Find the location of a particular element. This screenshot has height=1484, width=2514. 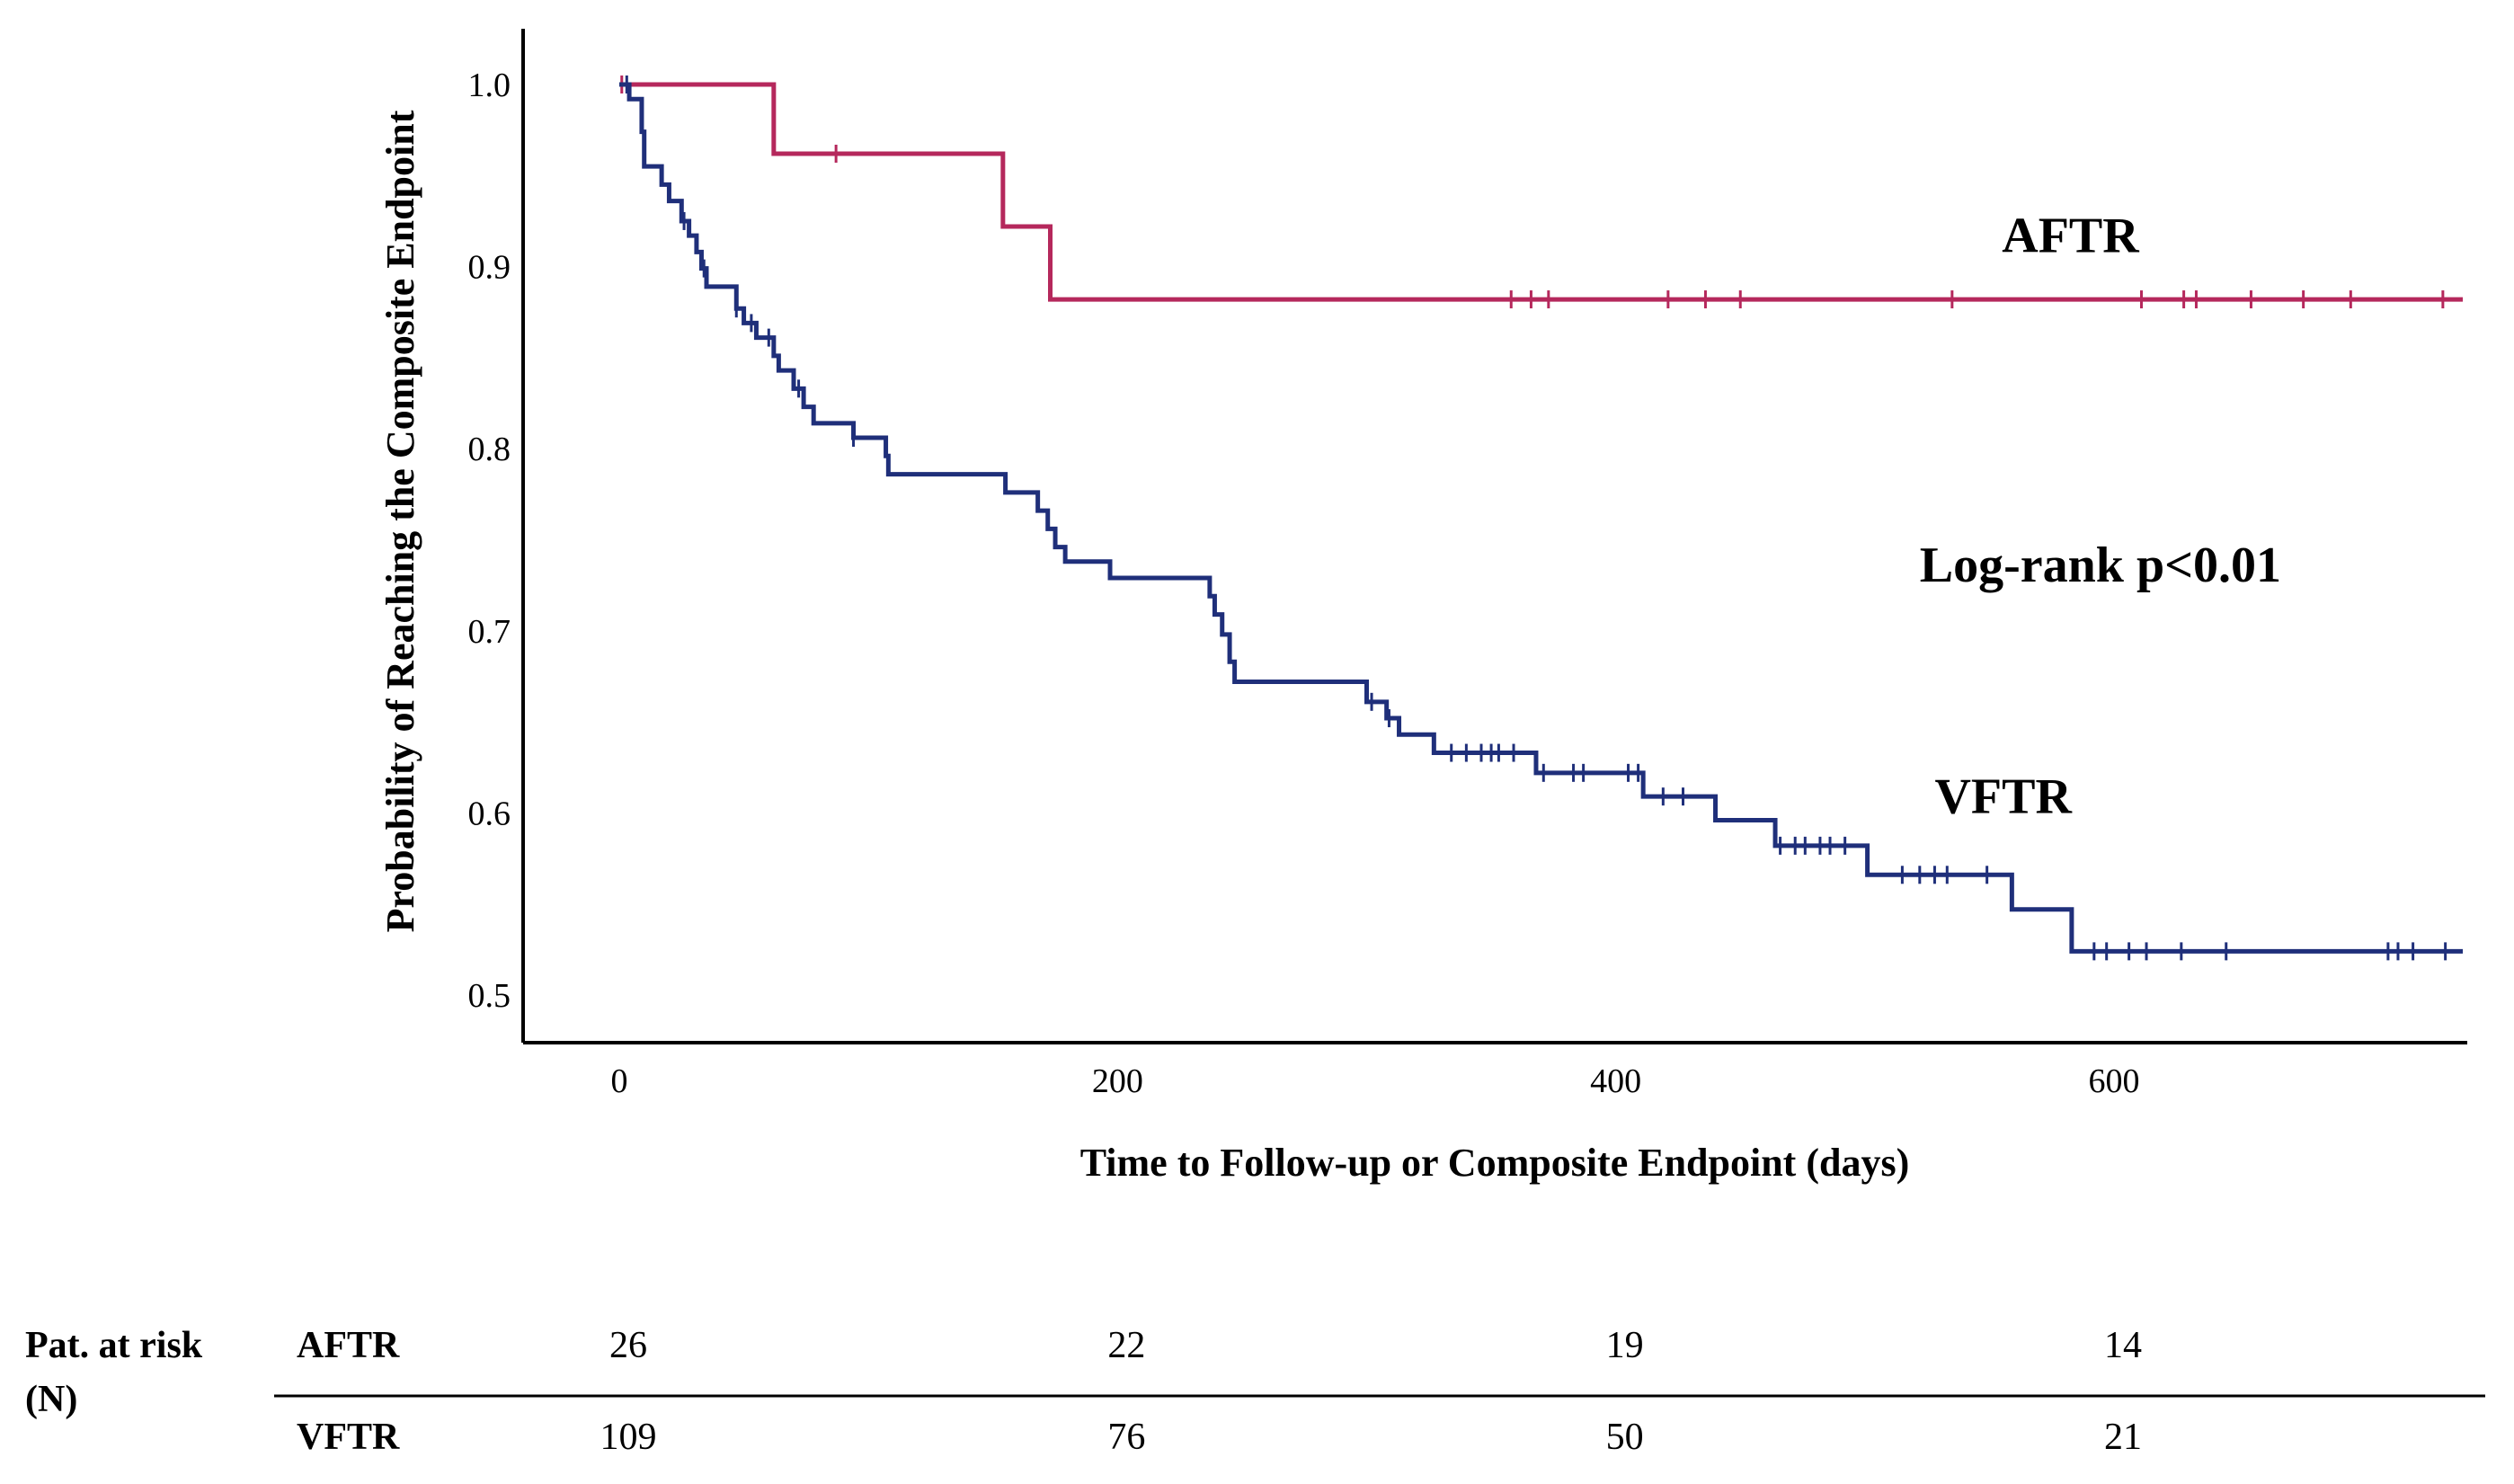

y-tick-labels: 0.5 0.6 0.7 0.8 0.9 1.0 is located at coordinates (489, 541).